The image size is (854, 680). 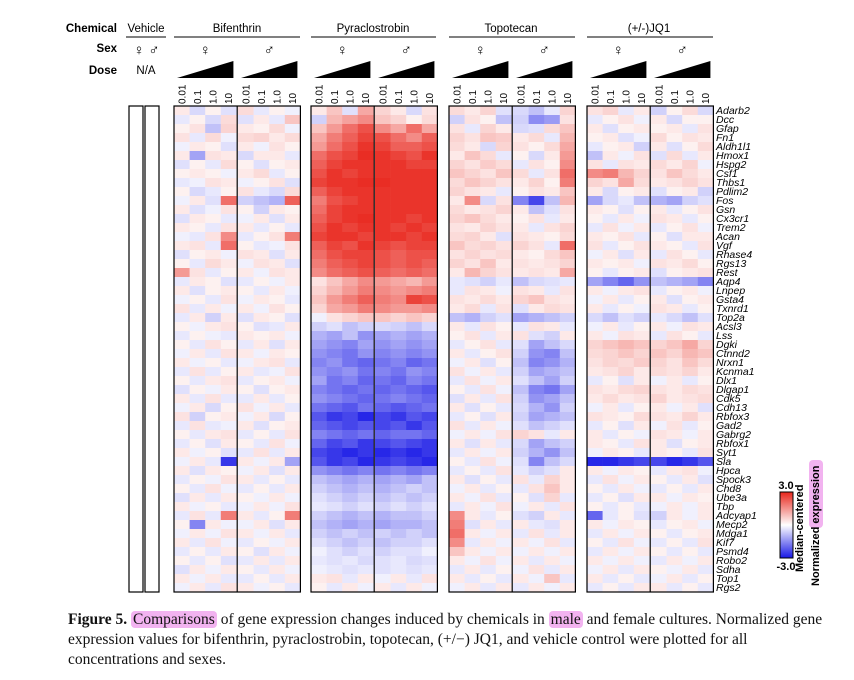 What do you see at coordinates (489, 97) in the screenshot?
I see `dose-tick-label: 1.0` at bounding box center [489, 97].